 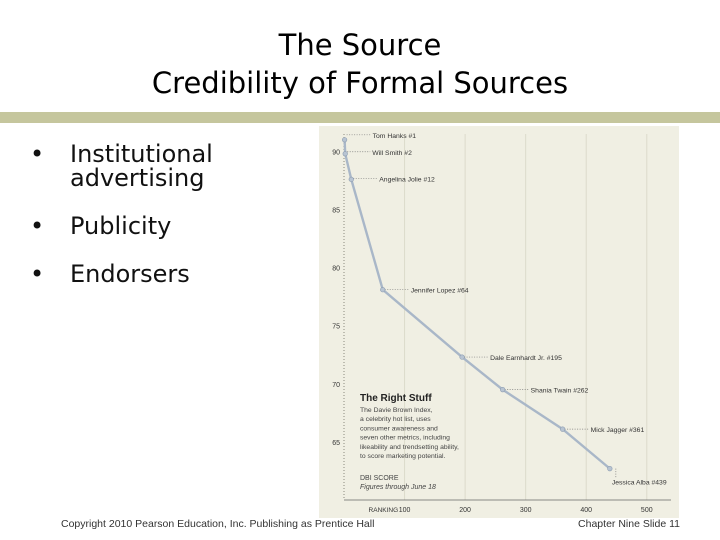 What do you see at coordinates (629, 524) in the screenshot?
I see `slide-number-footer: Chapter Nine Slide 11` at bounding box center [629, 524].